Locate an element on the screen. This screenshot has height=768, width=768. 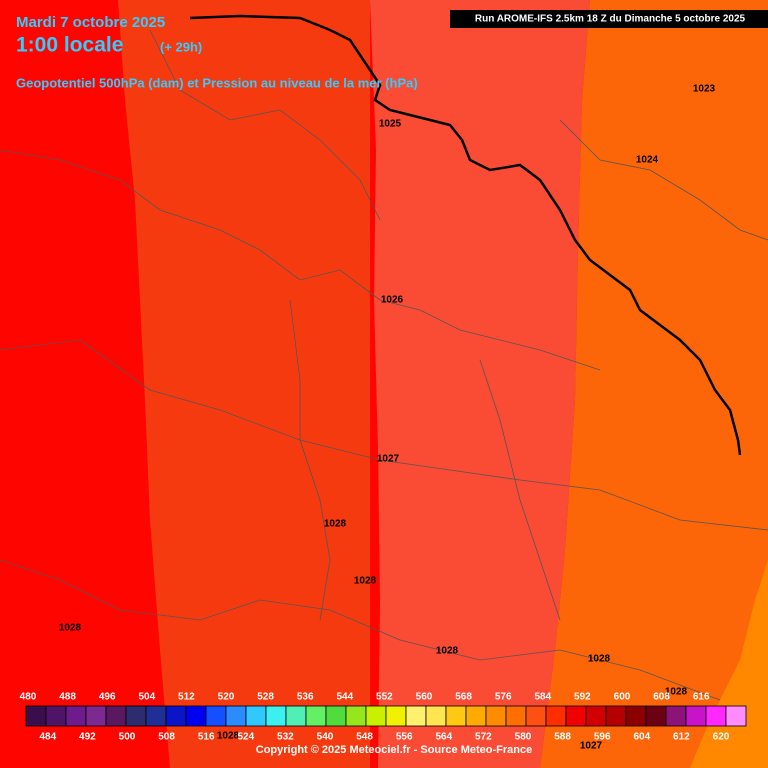
colorbar-label: 536 is located at coordinates (305, 697).